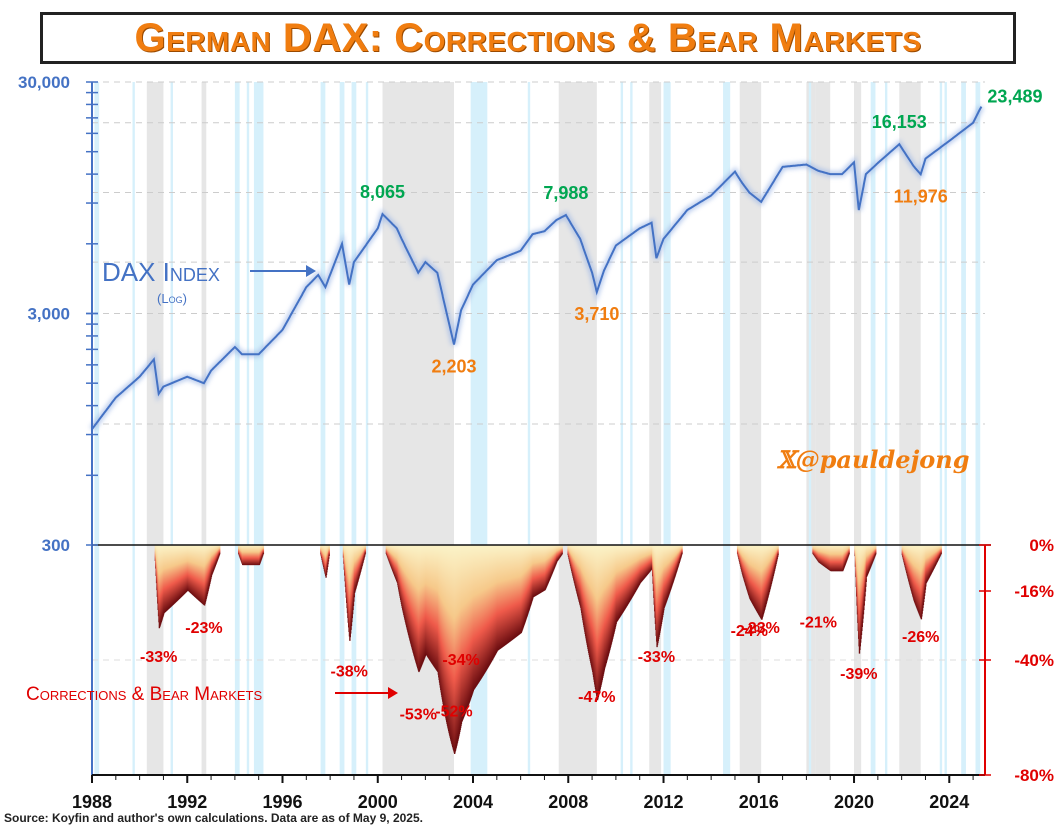  What do you see at coordinates (382, 192) in the screenshot?
I see `peak-label: 8,065` at bounding box center [382, 192].